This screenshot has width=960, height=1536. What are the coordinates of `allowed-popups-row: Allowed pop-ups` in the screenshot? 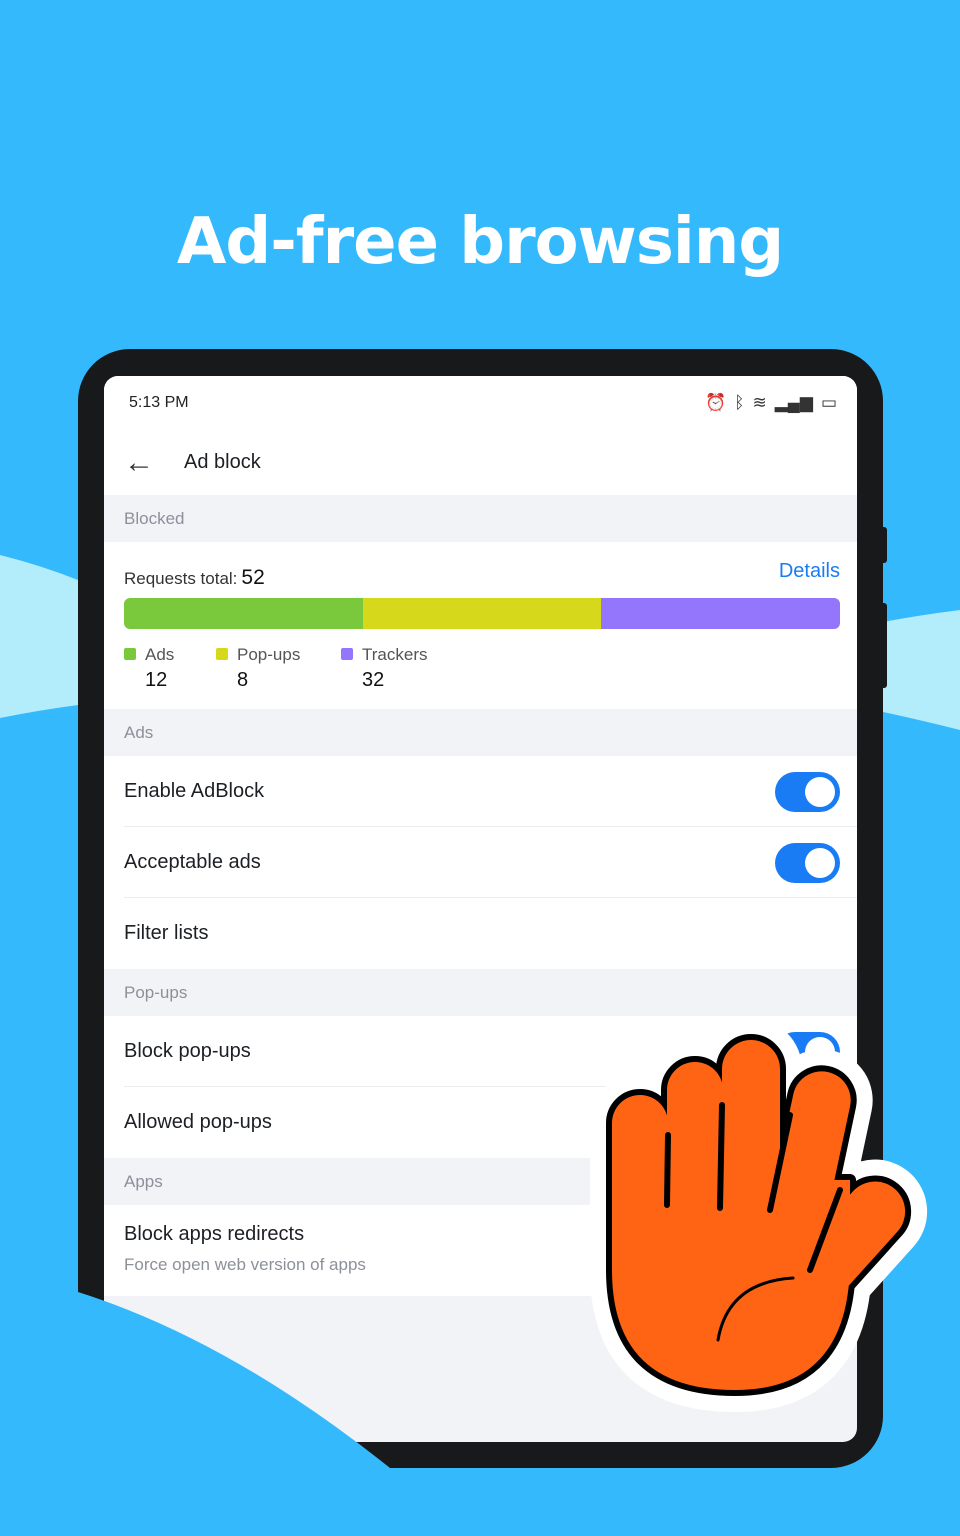 It's located at (480, 1122).